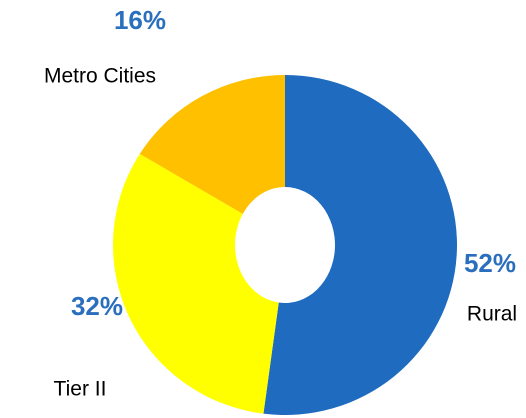  What do you see at coordinates (97, 306) in the screenshot?
I see `value-label: 32%` at bounding box center [97, 306].